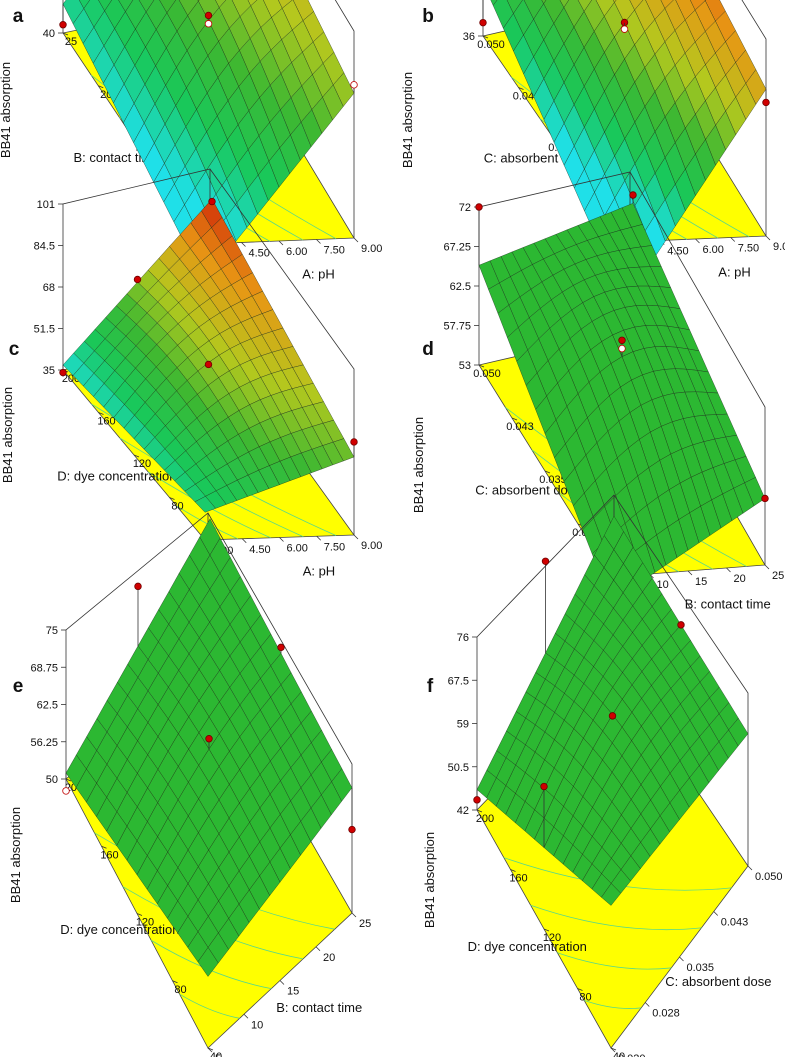  I want to click on x-tick-label: 0.050, so click(769, 877).